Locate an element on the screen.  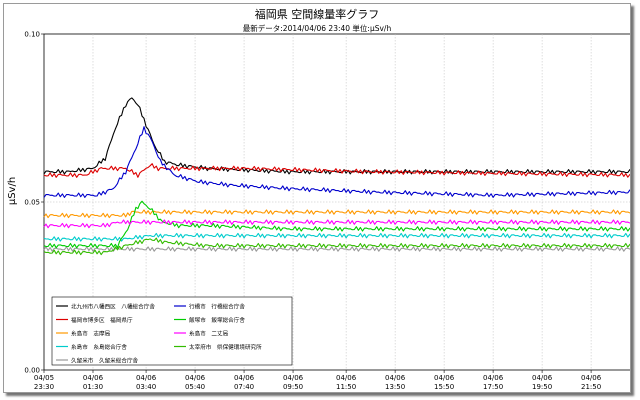
y-tick-label: 0.00 is located at coordinates (32, 371).